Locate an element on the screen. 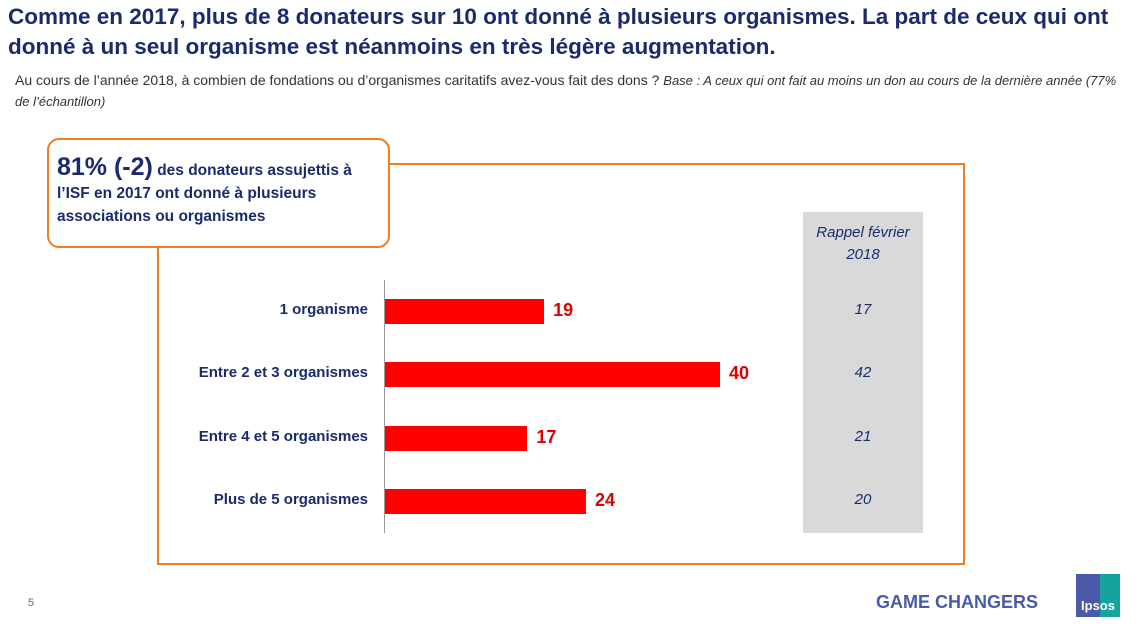  rappel-header: Rappel février 2018 is located at coordinates (863, 243).